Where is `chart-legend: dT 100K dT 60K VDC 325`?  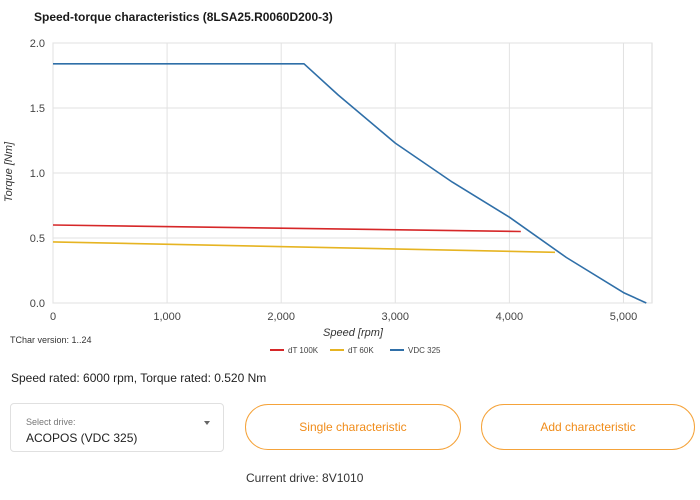
chart-legend: dT 100K dT 60K VDC 325 is located at coordinates (355, 350).